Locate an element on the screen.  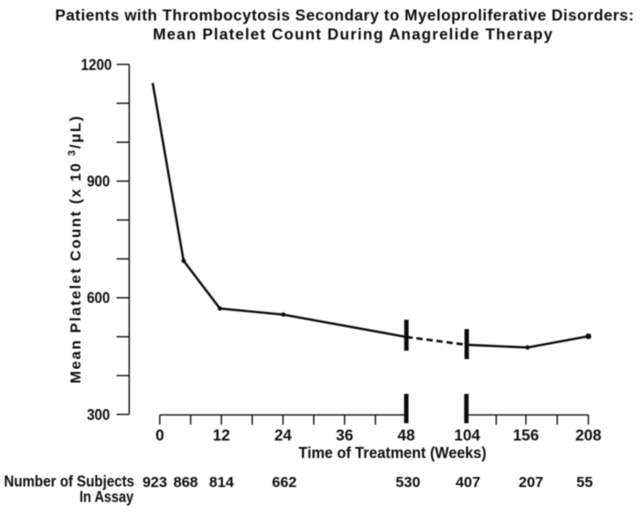
svg-text: 900 is located at coordinates (98, 182).